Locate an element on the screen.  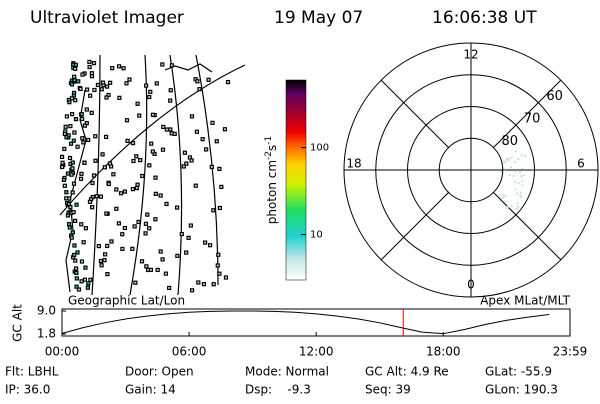
lat-label: 70 is located at coordinates (532, 119).